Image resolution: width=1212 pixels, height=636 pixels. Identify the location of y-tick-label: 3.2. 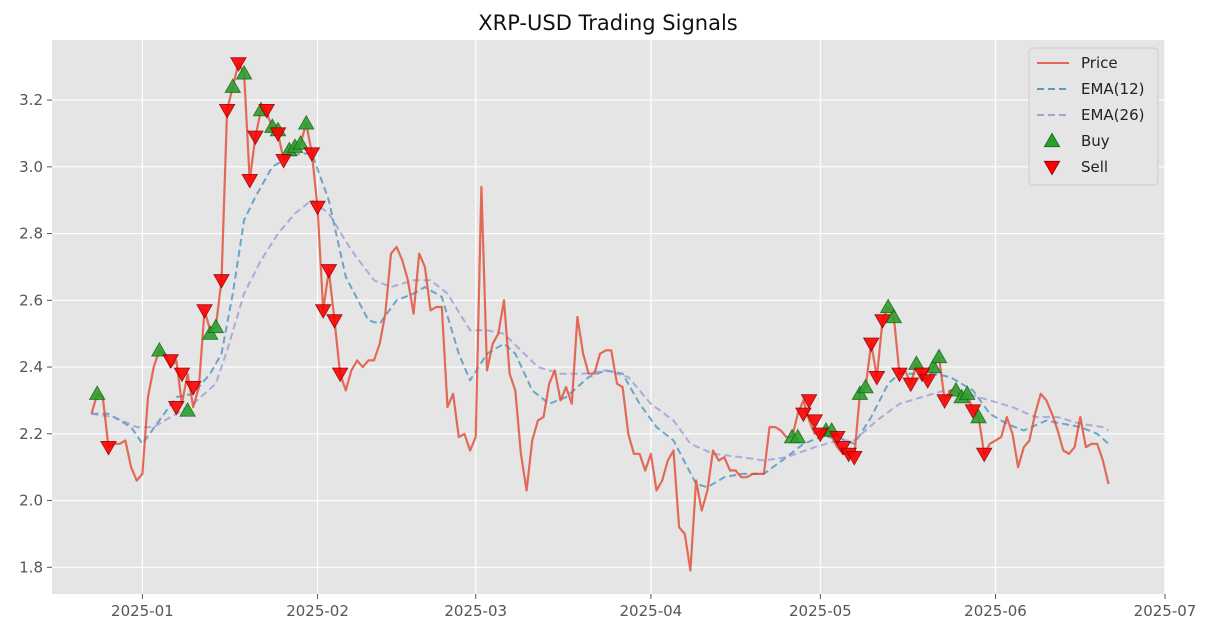
(31, 100).